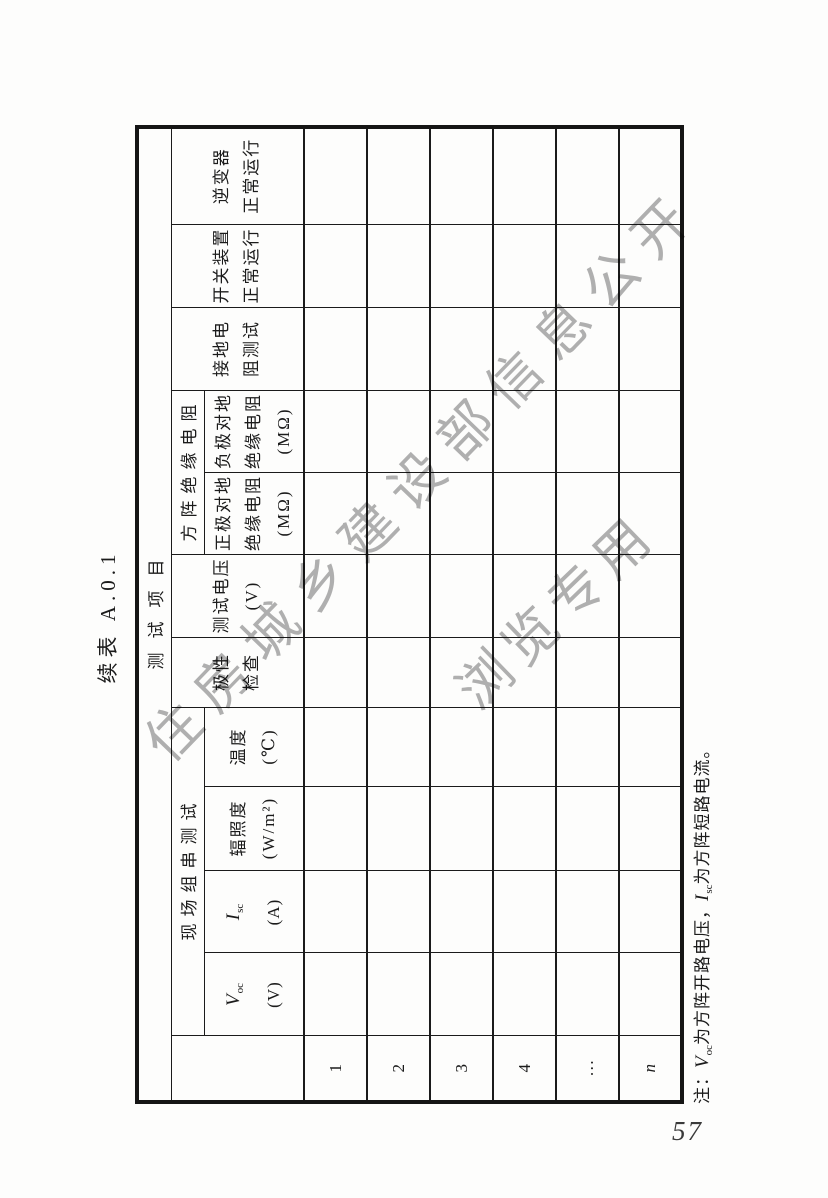  I want to click on header-temperature: 温度 (℃), so click(254, 747).